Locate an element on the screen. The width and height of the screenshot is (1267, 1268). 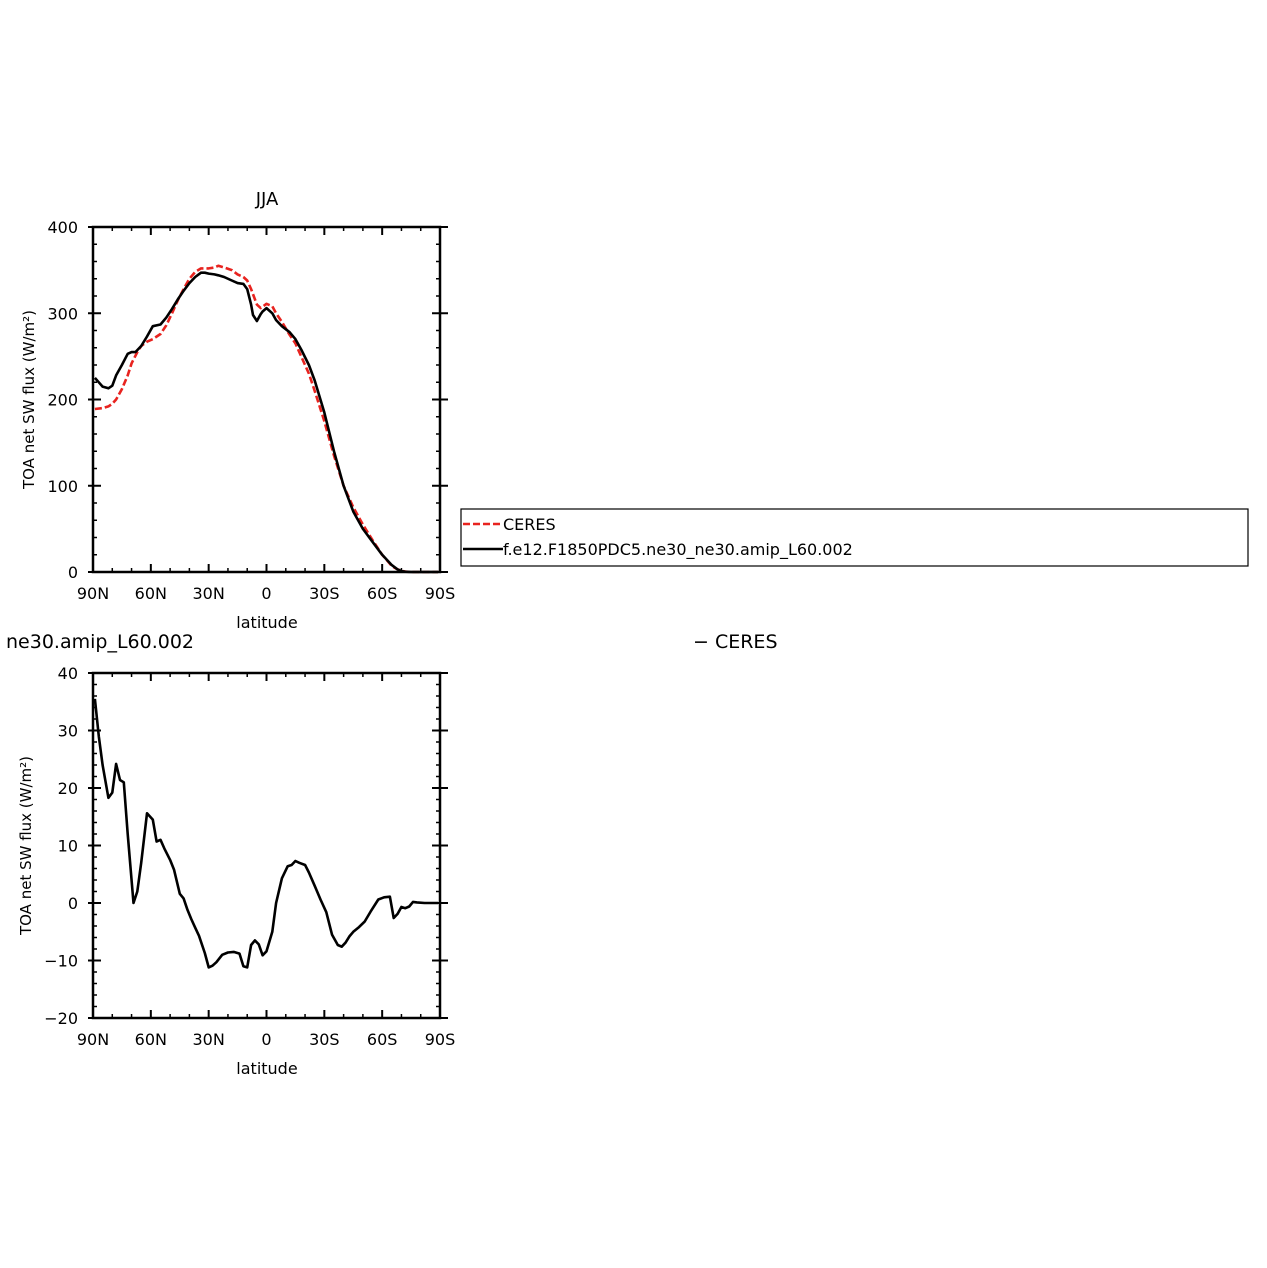
top-panel-title: JJA is located at coordinates (267, 199).